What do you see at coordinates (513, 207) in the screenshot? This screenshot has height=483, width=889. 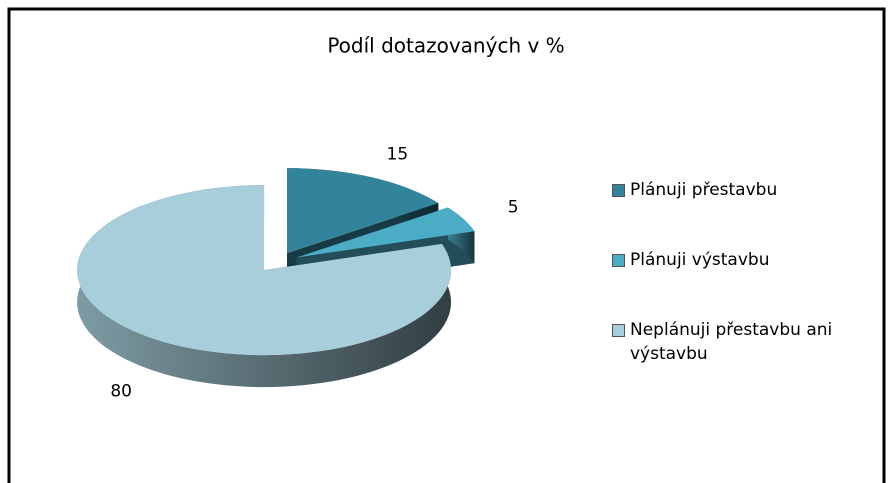 I see `data-label: 5` at bounding box center [513, 207].